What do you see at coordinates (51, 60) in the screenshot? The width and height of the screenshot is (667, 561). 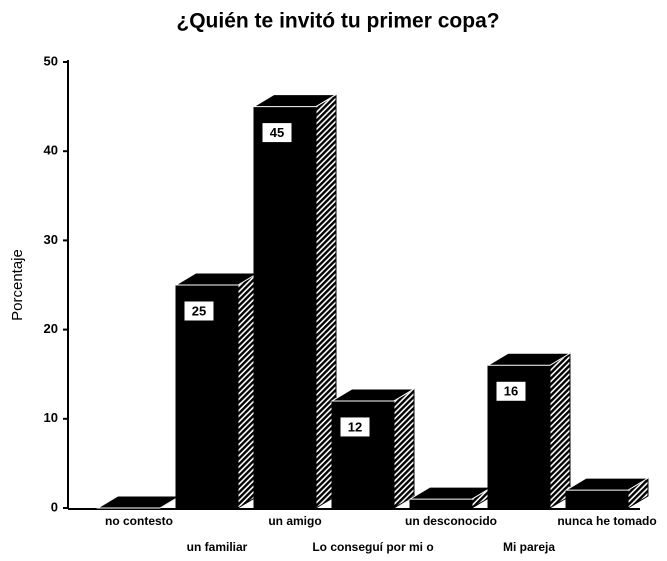 I see `y-tick-label: 50` at bounding box center [51, 60].